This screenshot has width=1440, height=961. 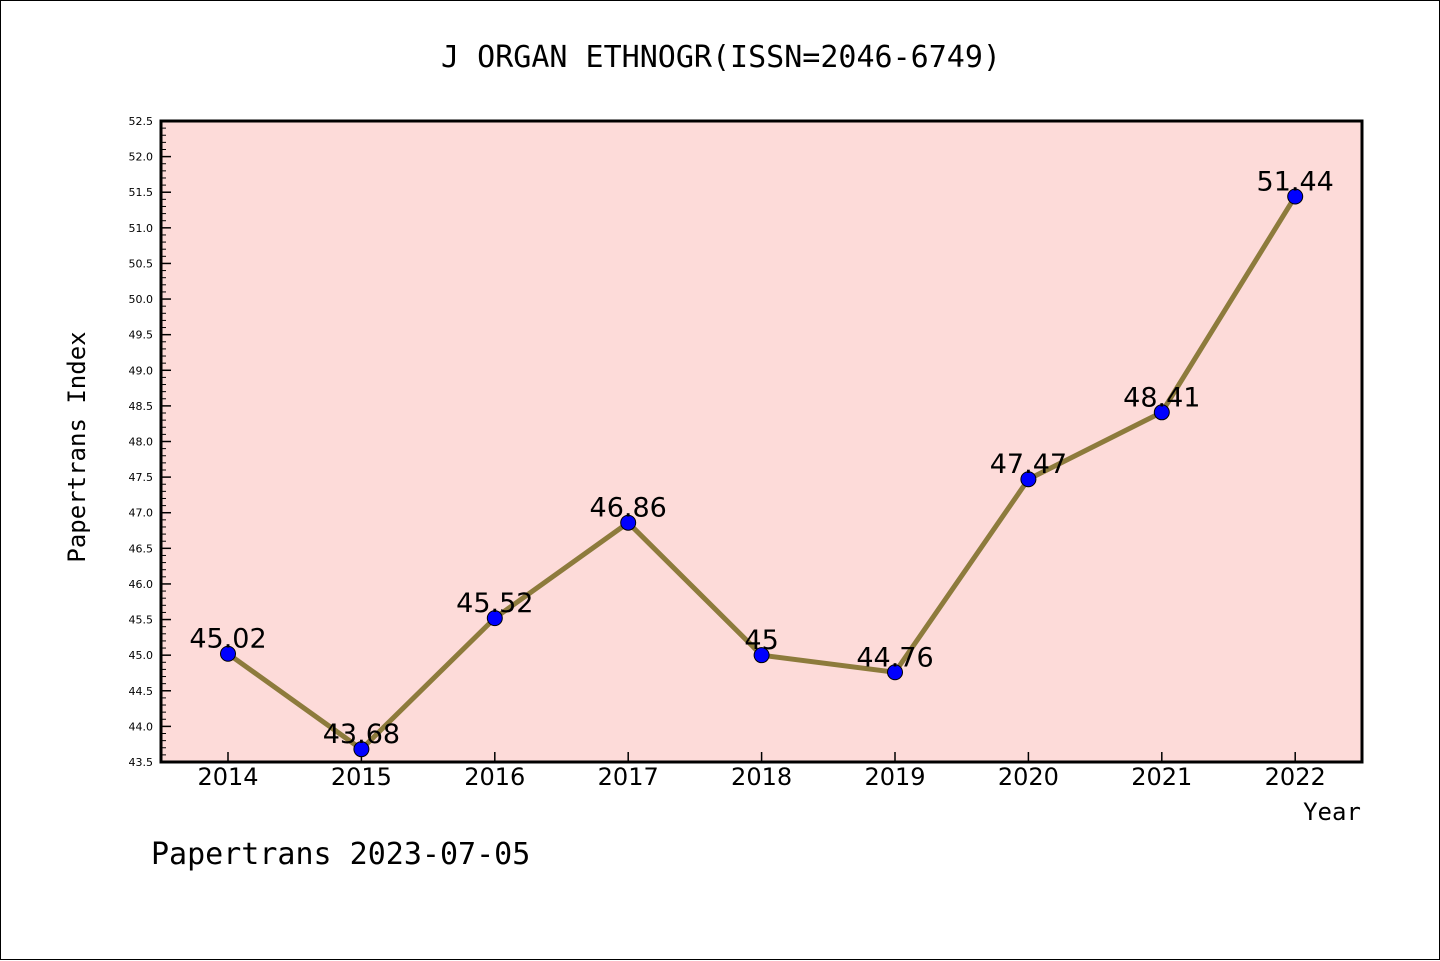 I want to click on y-tick-label: 46.5, so click(x=141, y=548).